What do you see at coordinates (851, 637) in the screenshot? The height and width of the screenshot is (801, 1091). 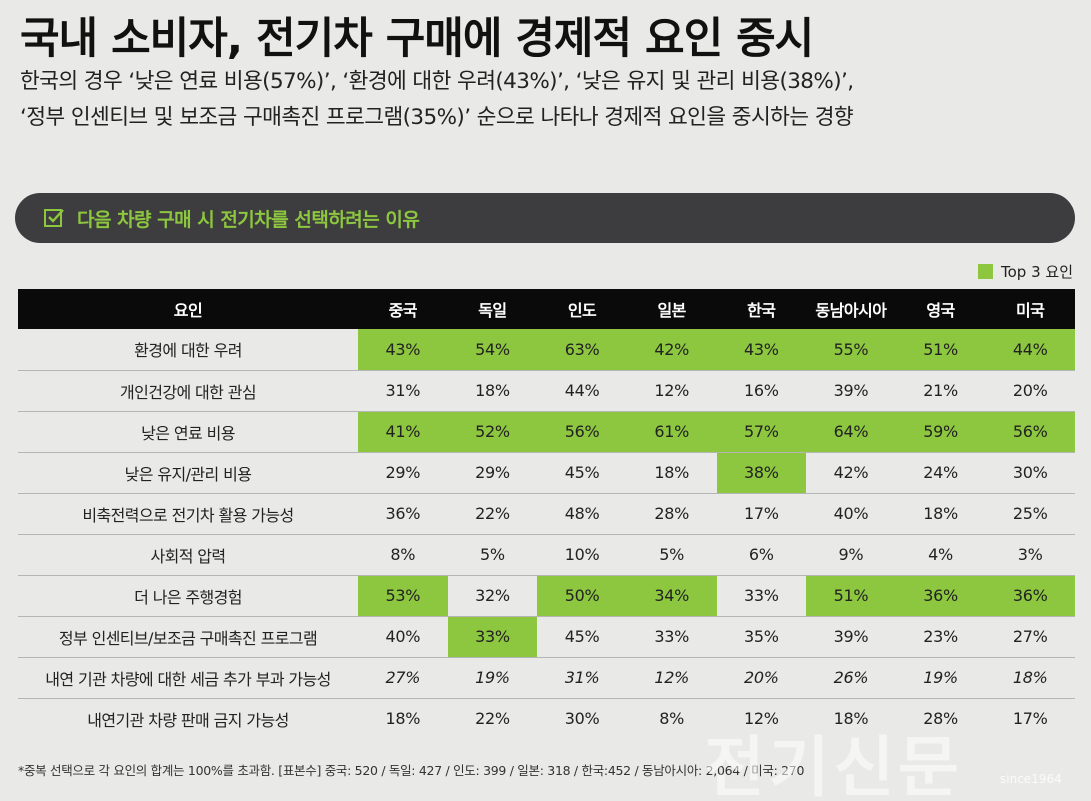 I see `value-cell: 39%` at bounding box center [851, 637].